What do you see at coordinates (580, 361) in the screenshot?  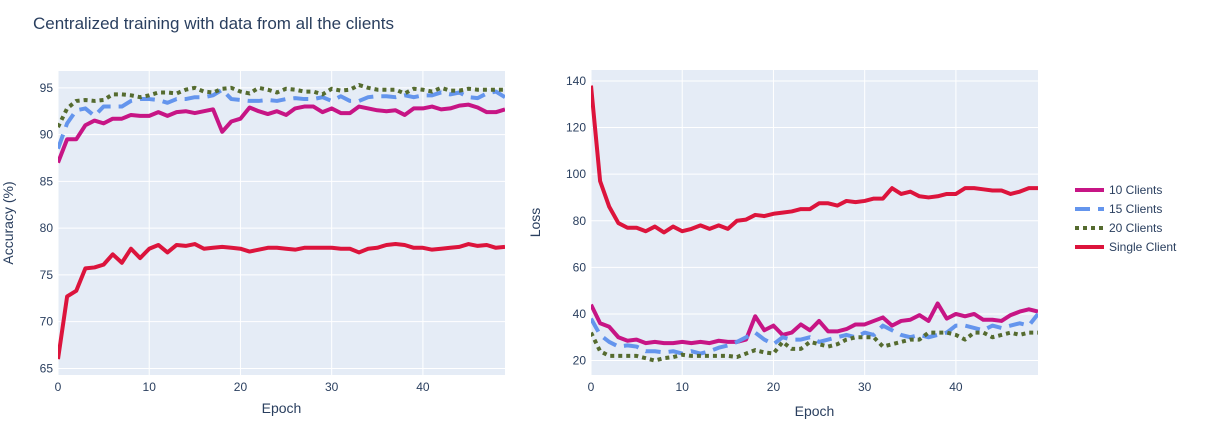 I see `y-tick-label: 20` at bounding box center [580, 361].